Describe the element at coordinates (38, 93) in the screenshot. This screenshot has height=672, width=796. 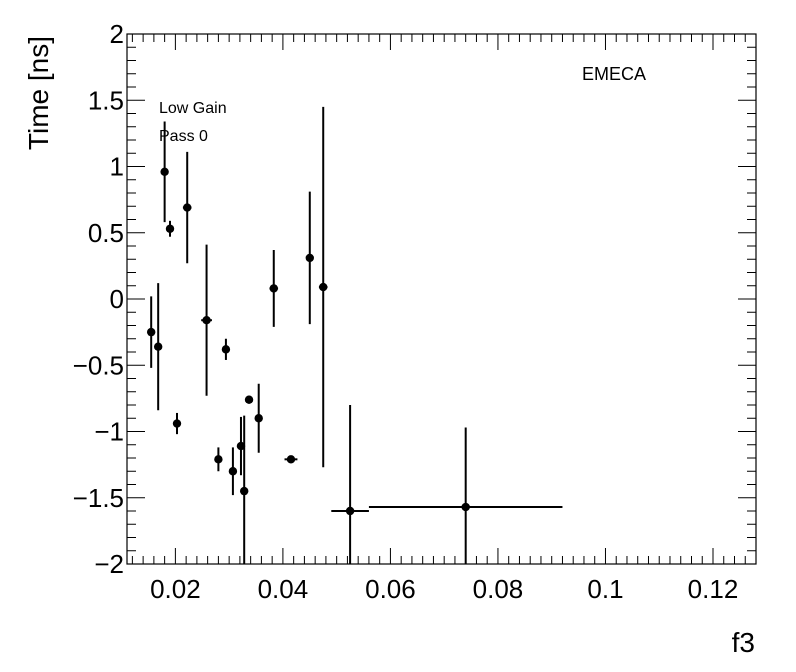
I see `y-axis-title: Time [ns]` at that location.